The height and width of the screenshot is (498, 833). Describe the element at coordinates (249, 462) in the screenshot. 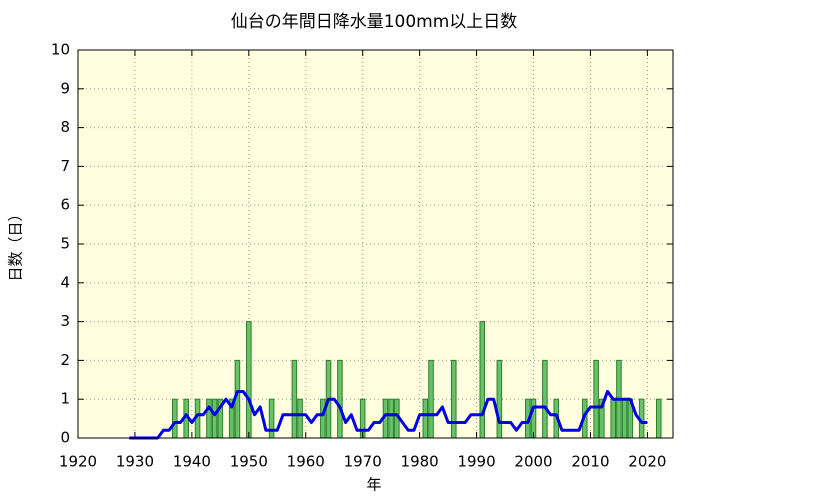

I see `x-tick-label: 1950` at that location.